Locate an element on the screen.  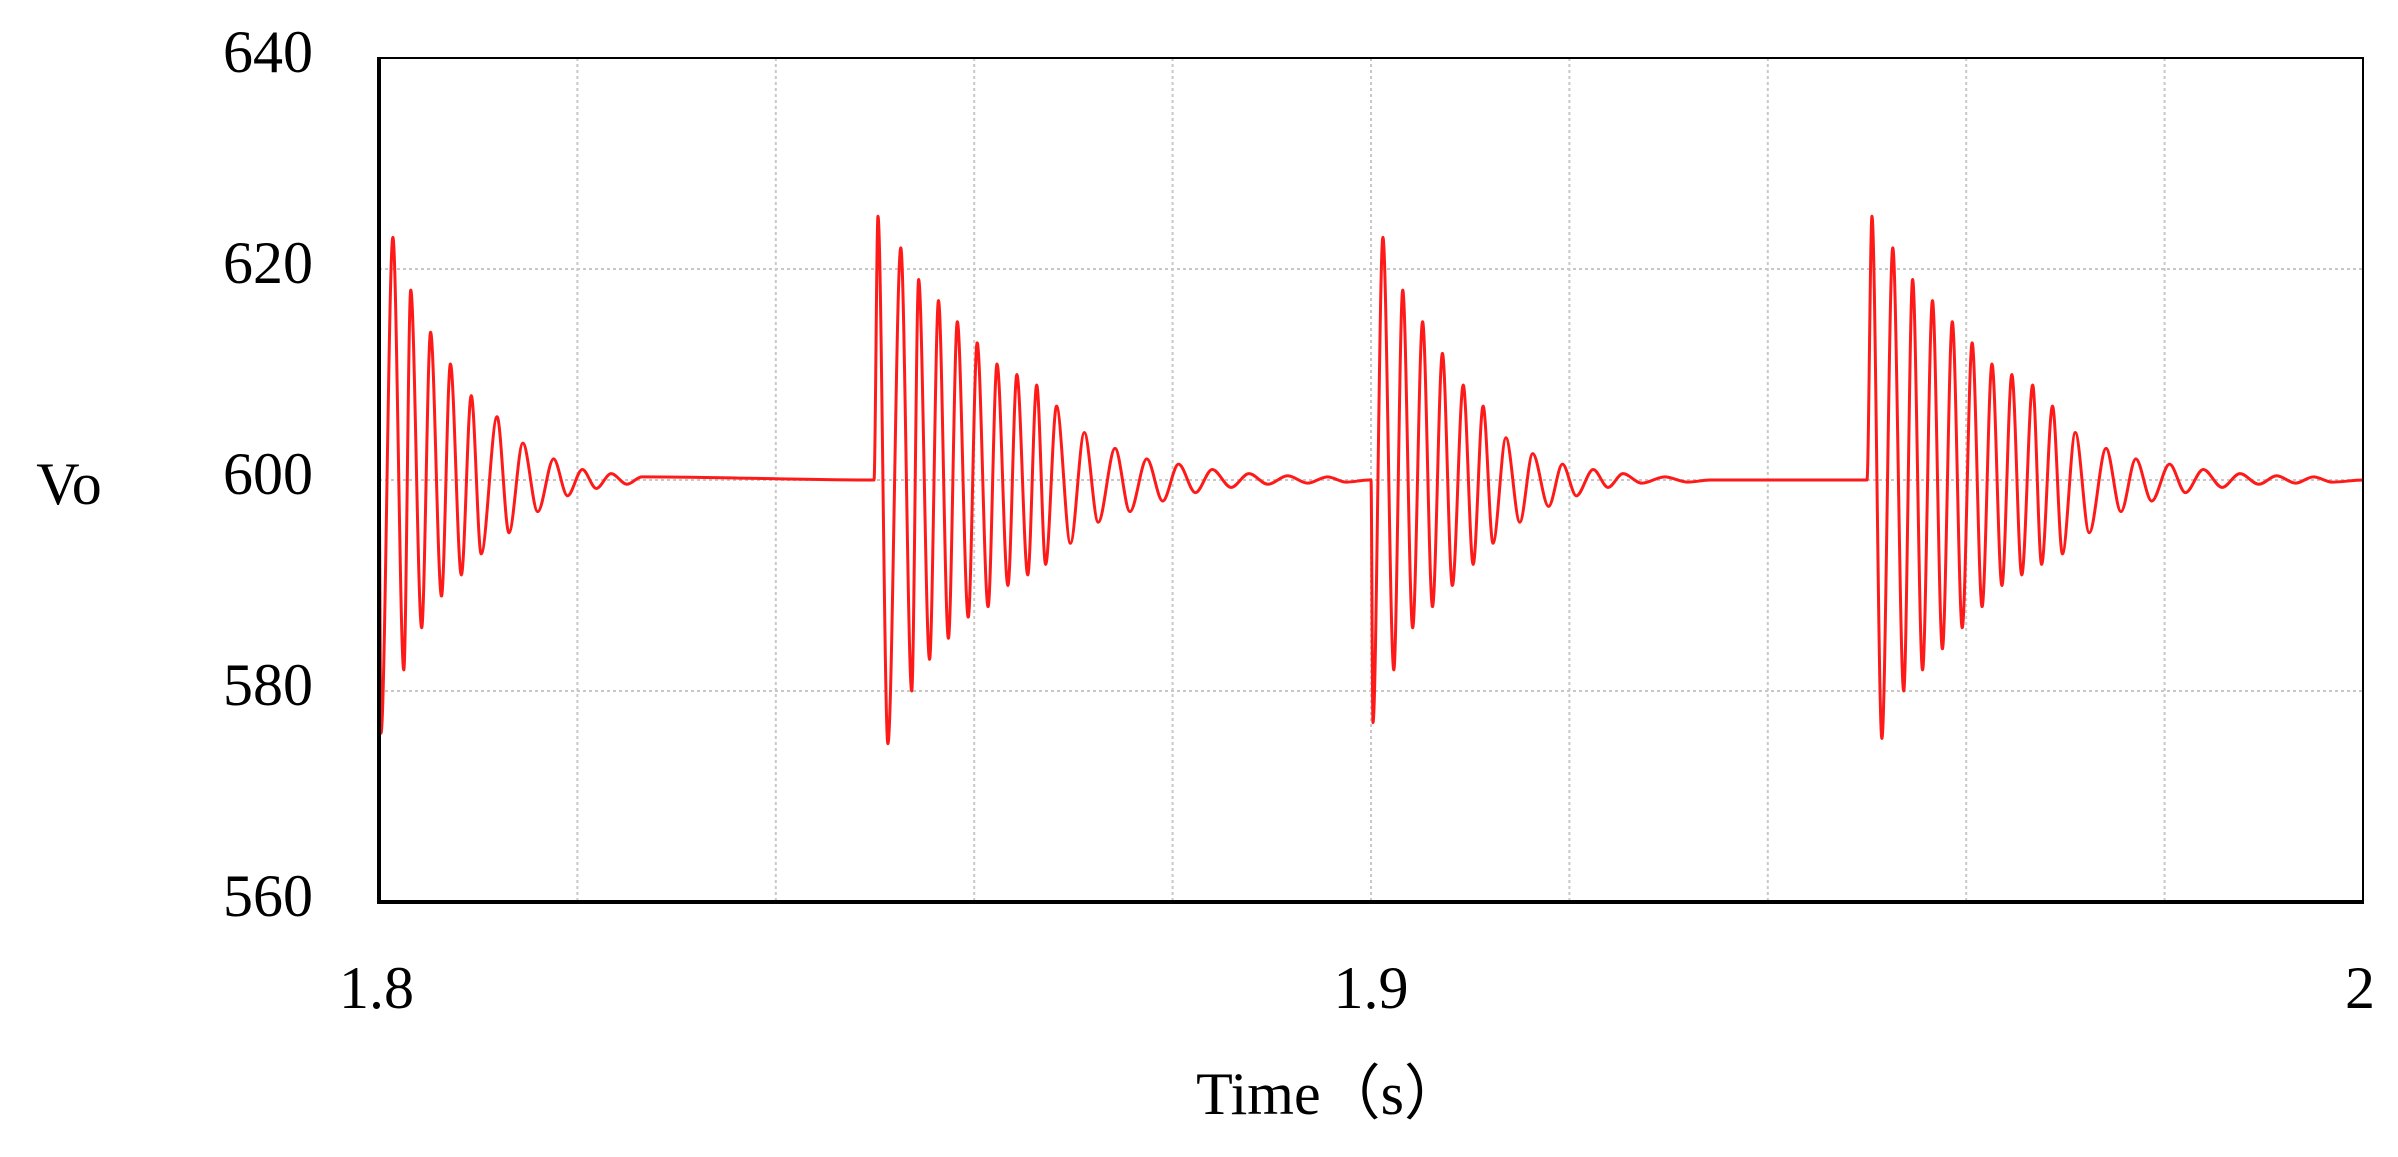
x-tick-label: 2 is located at coordinates (2360, 988).